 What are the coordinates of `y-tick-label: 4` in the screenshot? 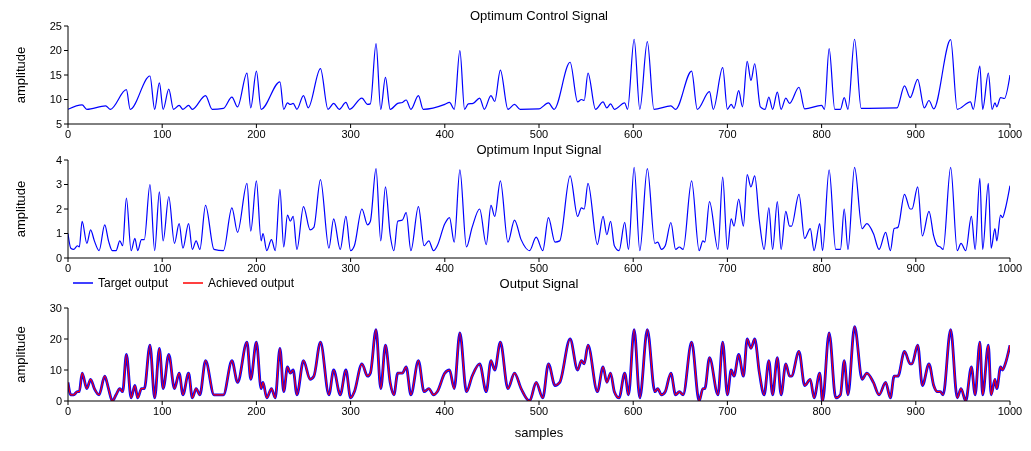 It's located at (58, 159).